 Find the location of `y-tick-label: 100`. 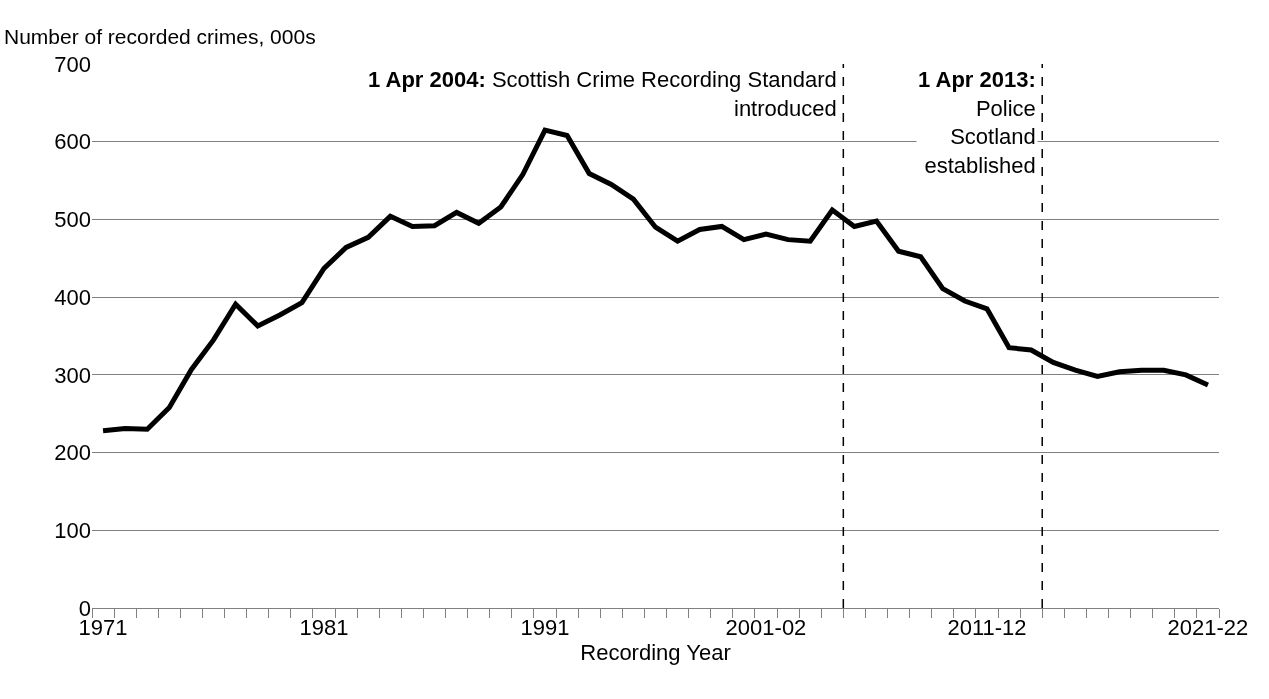

y-tick-label: 100 is located at coordinates (72, 530).